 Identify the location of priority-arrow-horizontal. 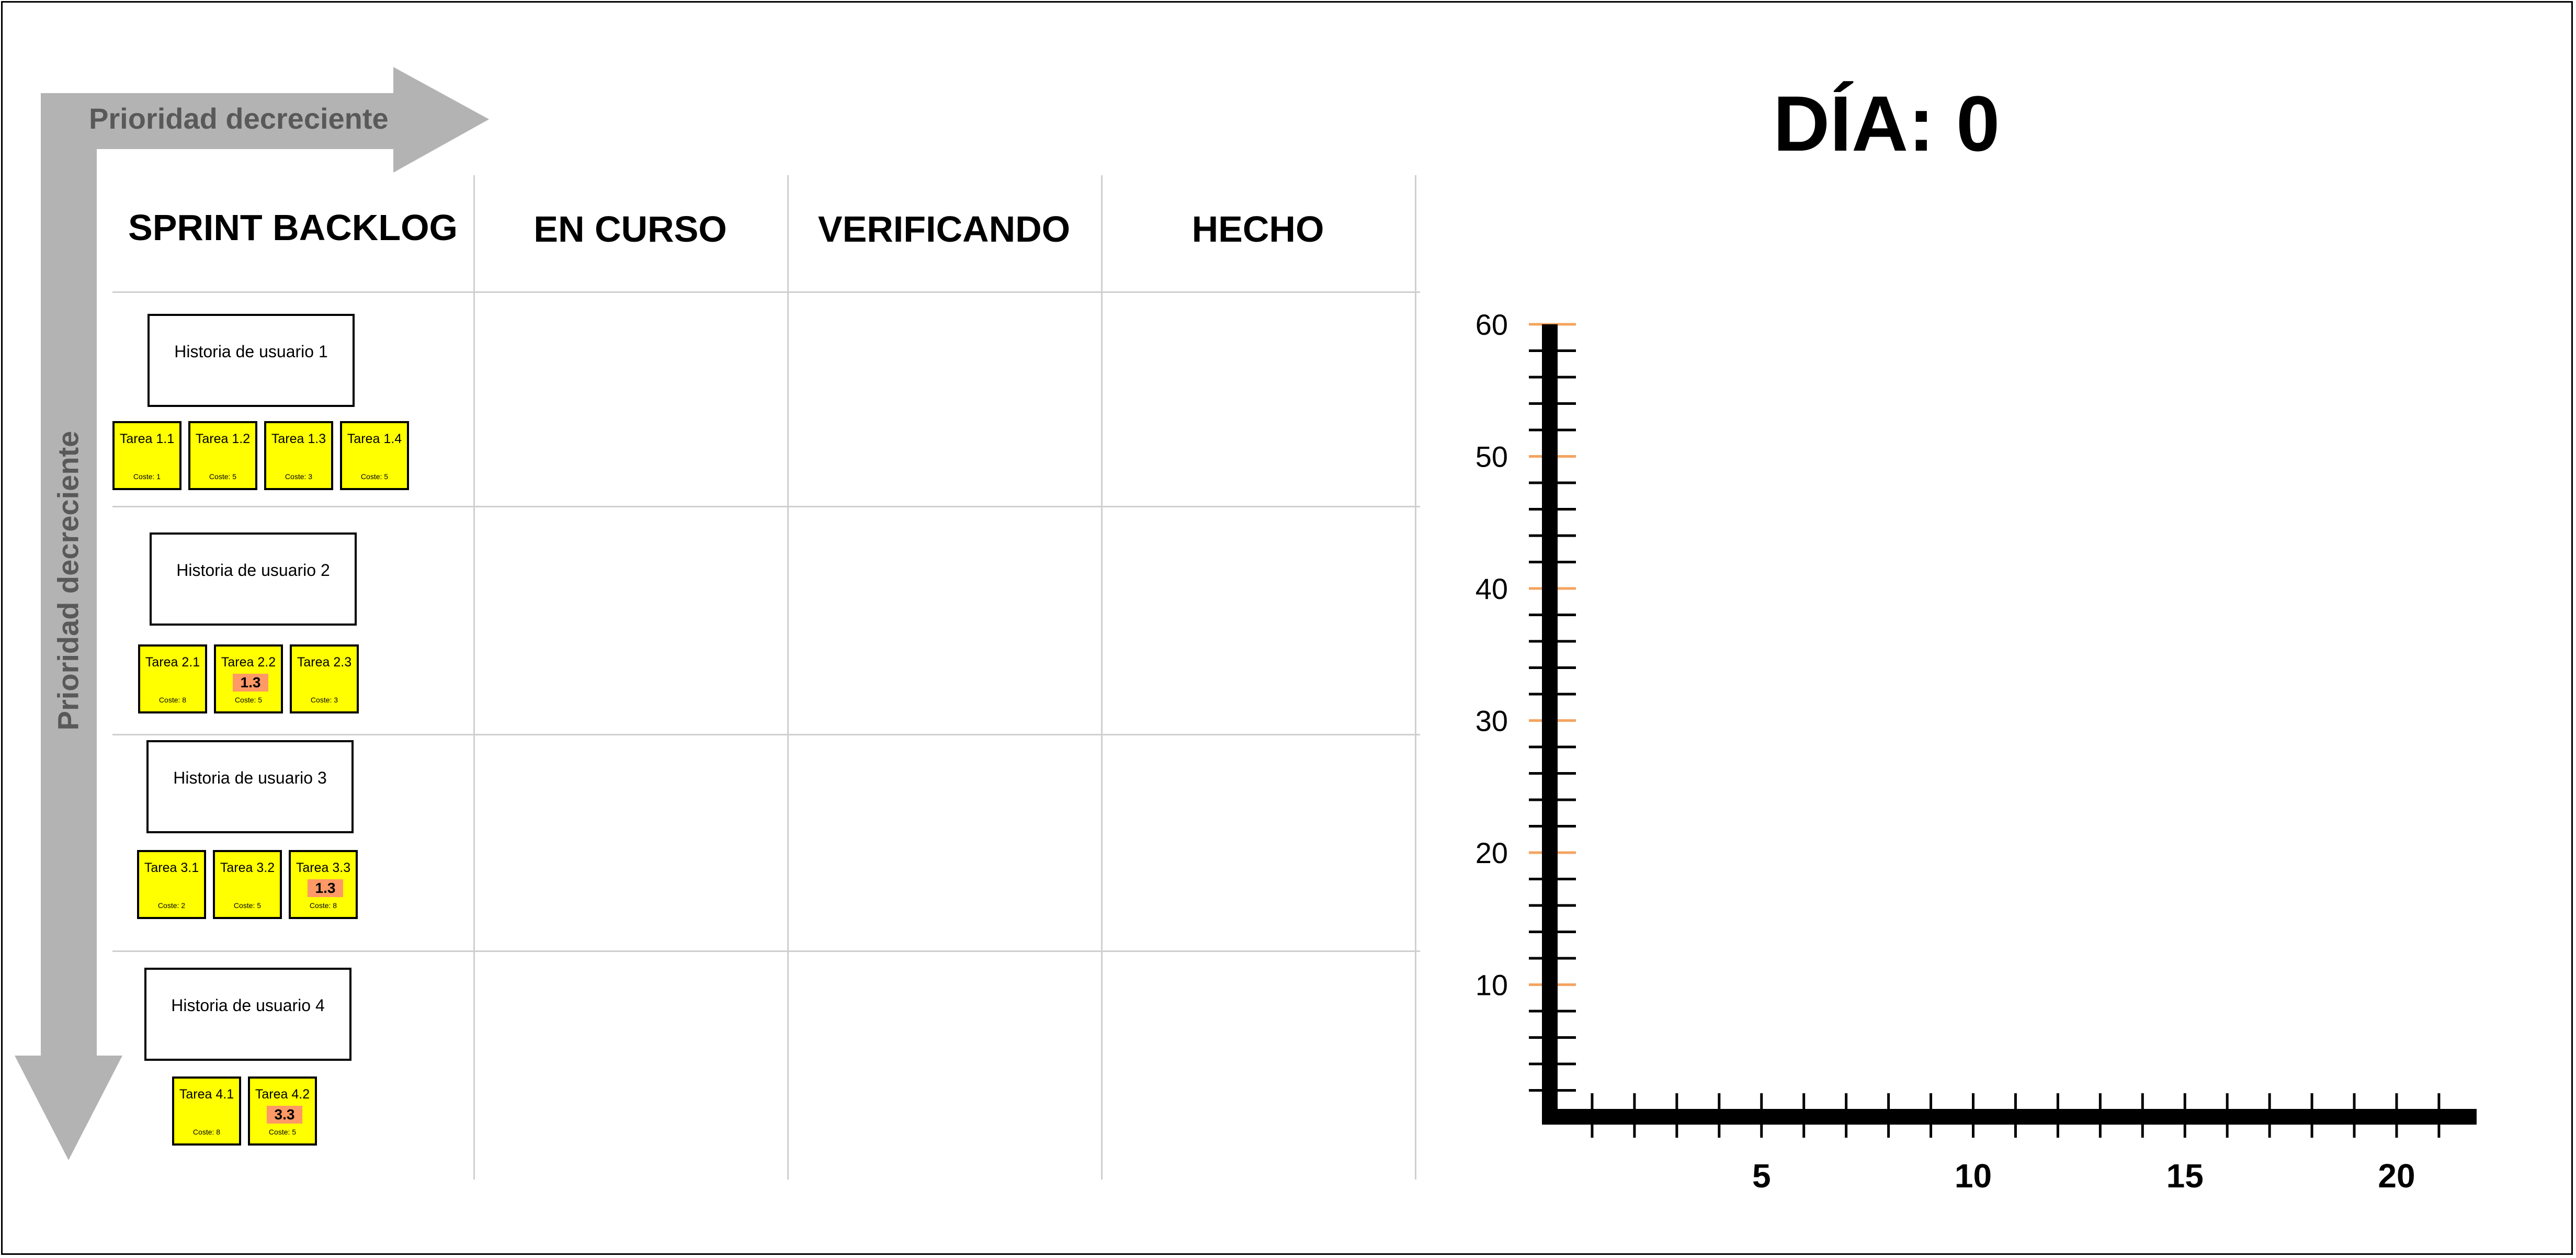
(265, 561).